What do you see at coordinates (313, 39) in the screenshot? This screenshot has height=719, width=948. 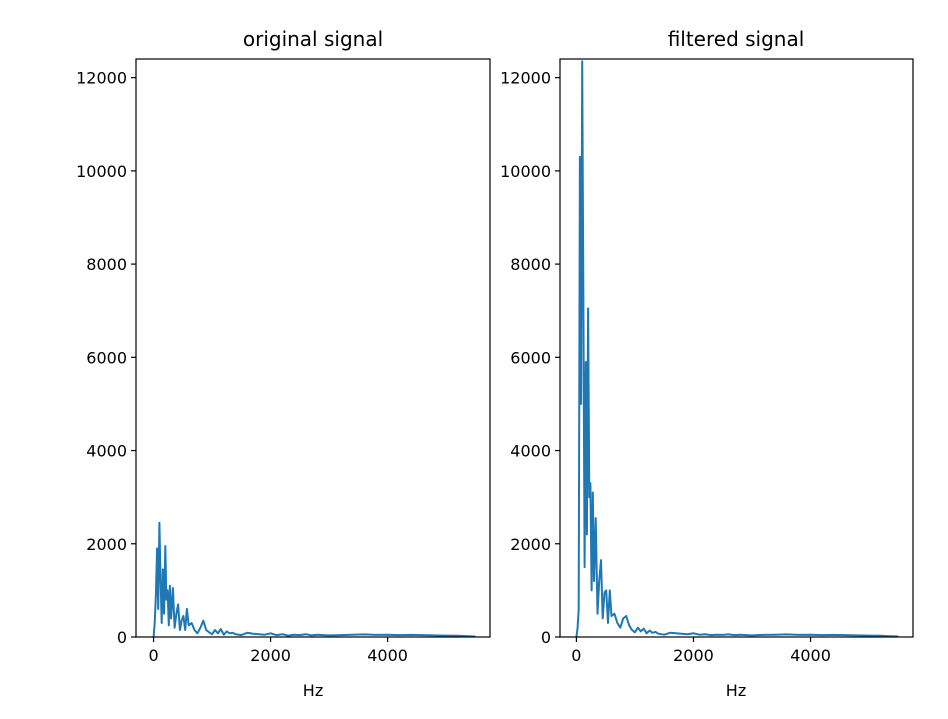 I see `chart-title: original signal` at bounding box center [313, 39].